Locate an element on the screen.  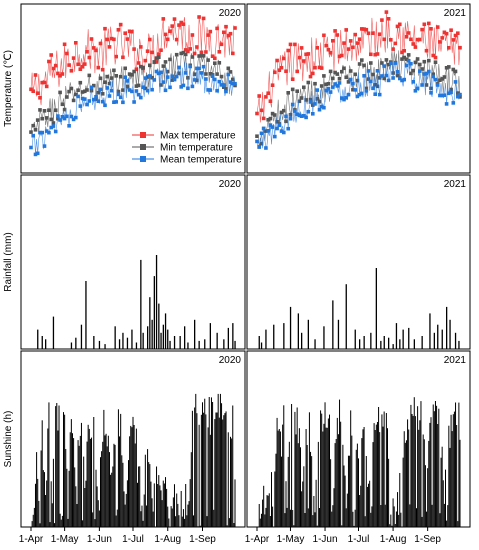
legend-label-1: Min temperature is located at coordinates (196, 148).